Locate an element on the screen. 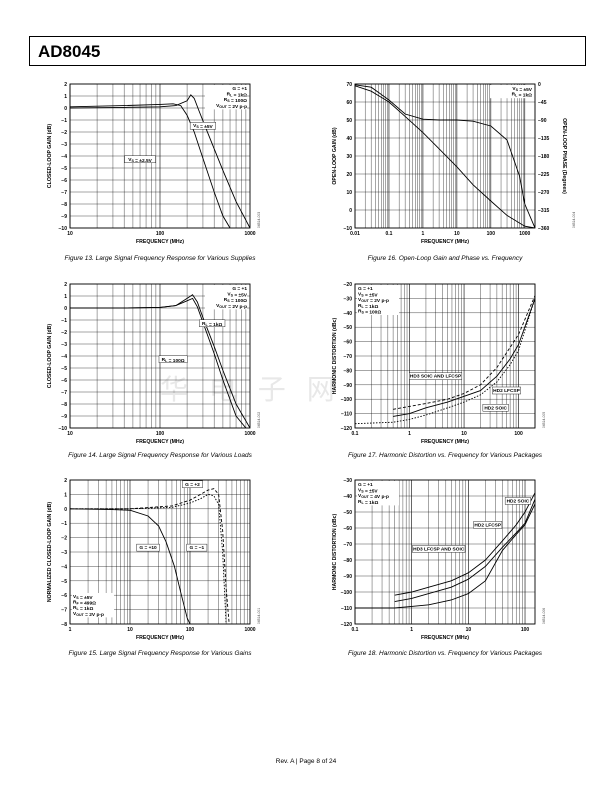 This screenshot has width=612, height=792. y2-tick-label: −270 is located at coordinates (543, 193).